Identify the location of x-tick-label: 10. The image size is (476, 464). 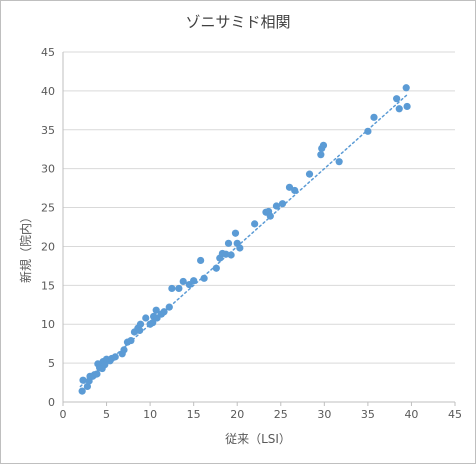
(150, 414).